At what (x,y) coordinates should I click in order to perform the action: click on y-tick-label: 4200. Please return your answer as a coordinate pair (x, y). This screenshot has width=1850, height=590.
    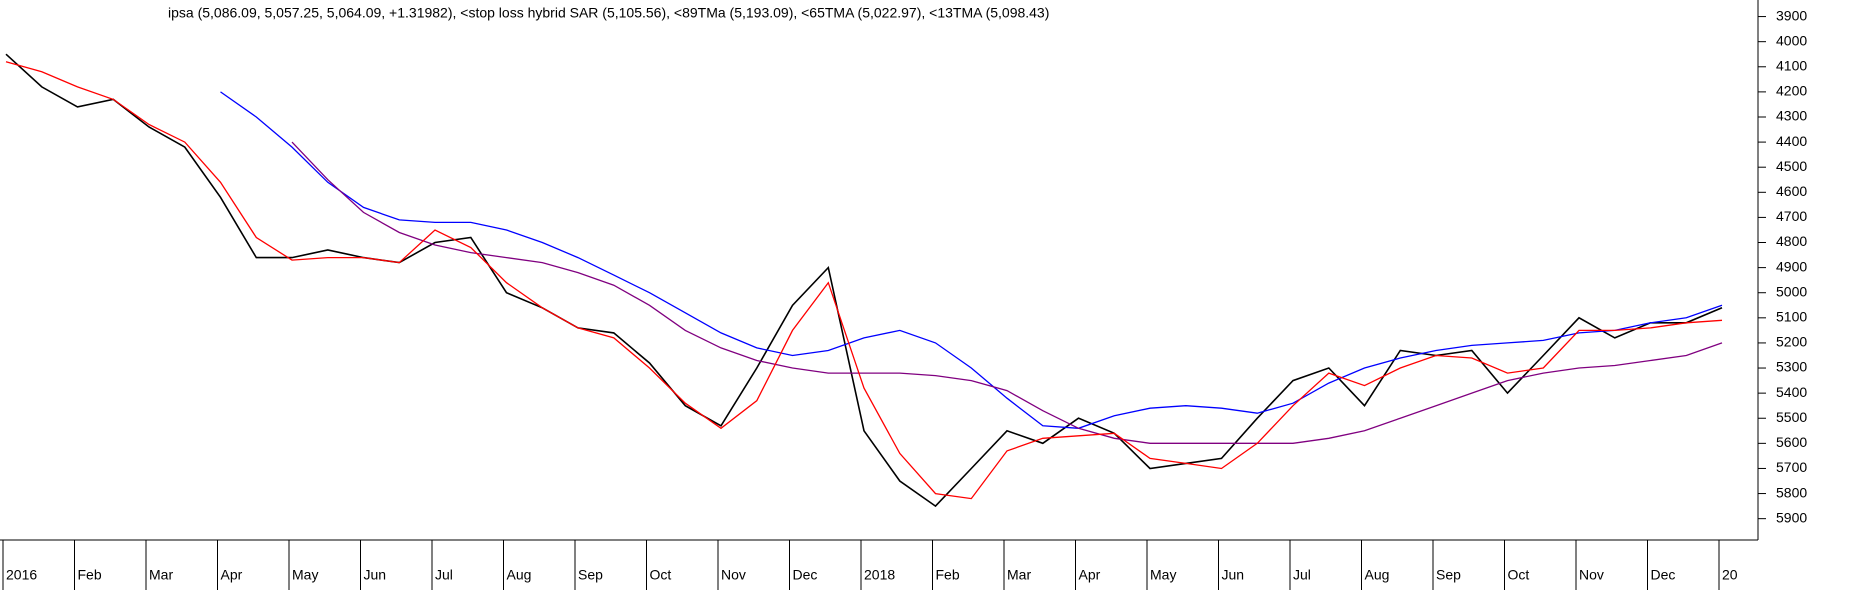
    Looking at the image, I should click on (1791, 91).